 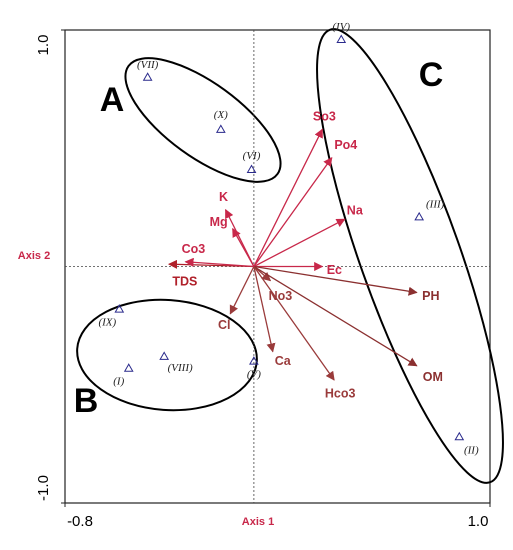 What do you see at coordinates (254, 375) in the screenshot?
I see `point-label: (V)` at bounding box center [254, 375].